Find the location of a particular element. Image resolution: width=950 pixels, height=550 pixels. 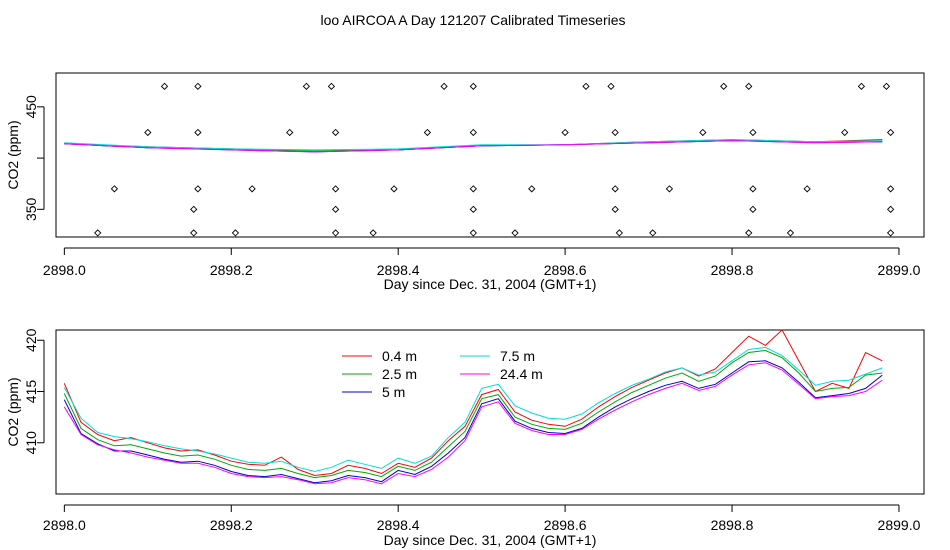

y-tick-label: 410 is located at coordinates (31, 443).